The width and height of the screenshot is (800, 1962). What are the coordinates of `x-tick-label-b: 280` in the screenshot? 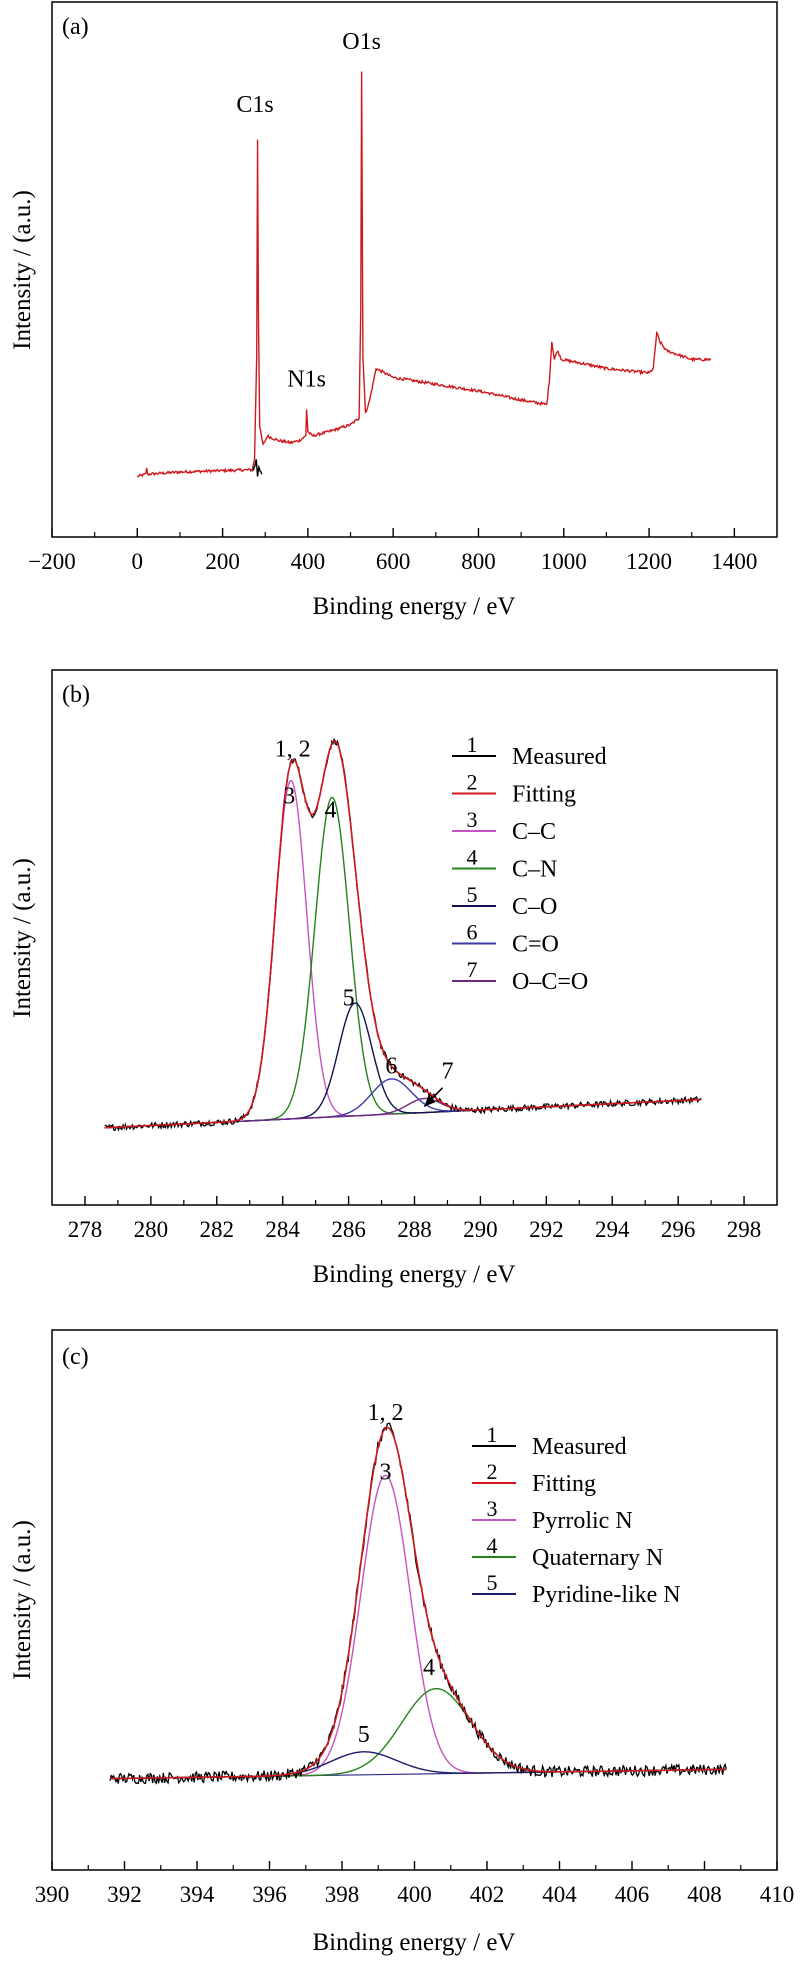 It's located at (151, 1229).